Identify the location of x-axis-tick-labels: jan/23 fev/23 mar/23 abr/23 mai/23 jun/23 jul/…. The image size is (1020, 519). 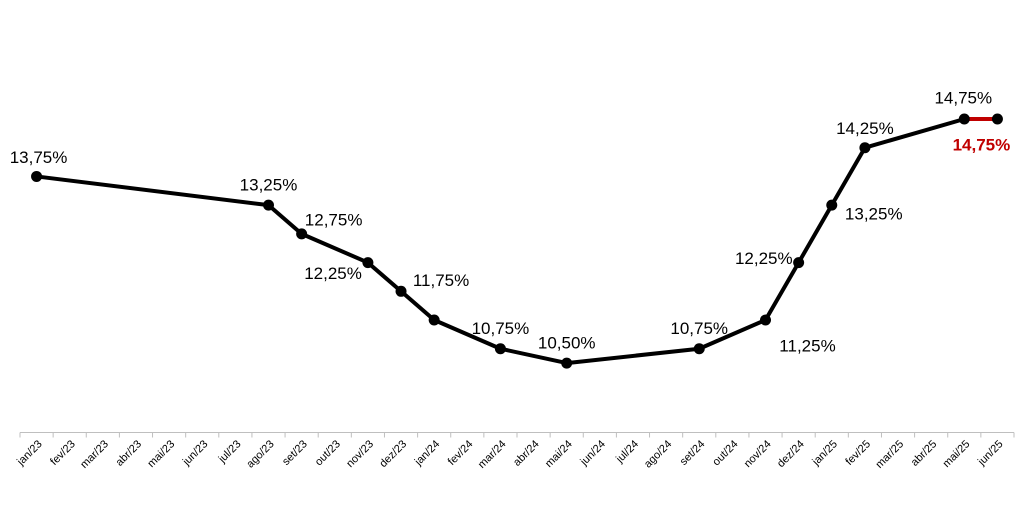
(509, 454).